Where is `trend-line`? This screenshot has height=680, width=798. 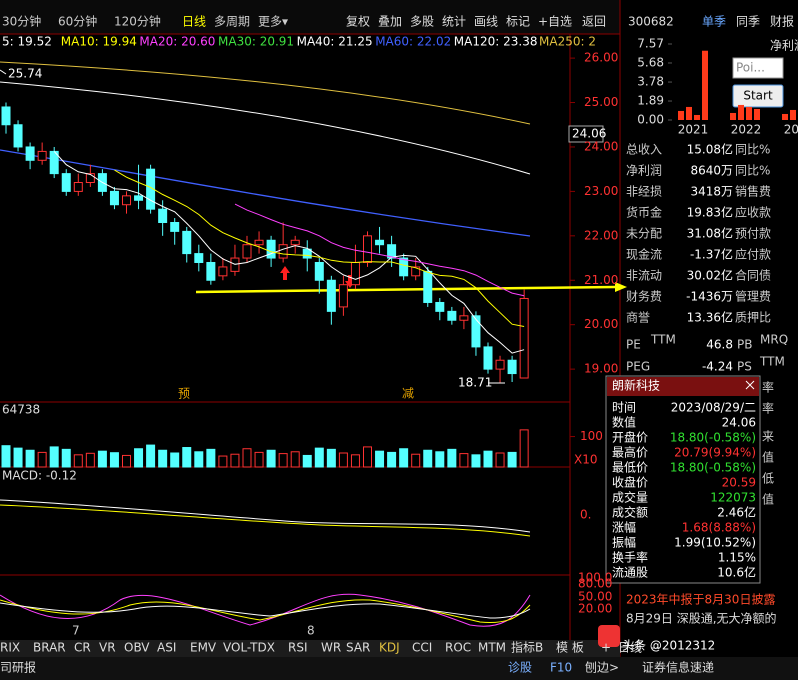 trend-line is located at coordinates (405, 289).